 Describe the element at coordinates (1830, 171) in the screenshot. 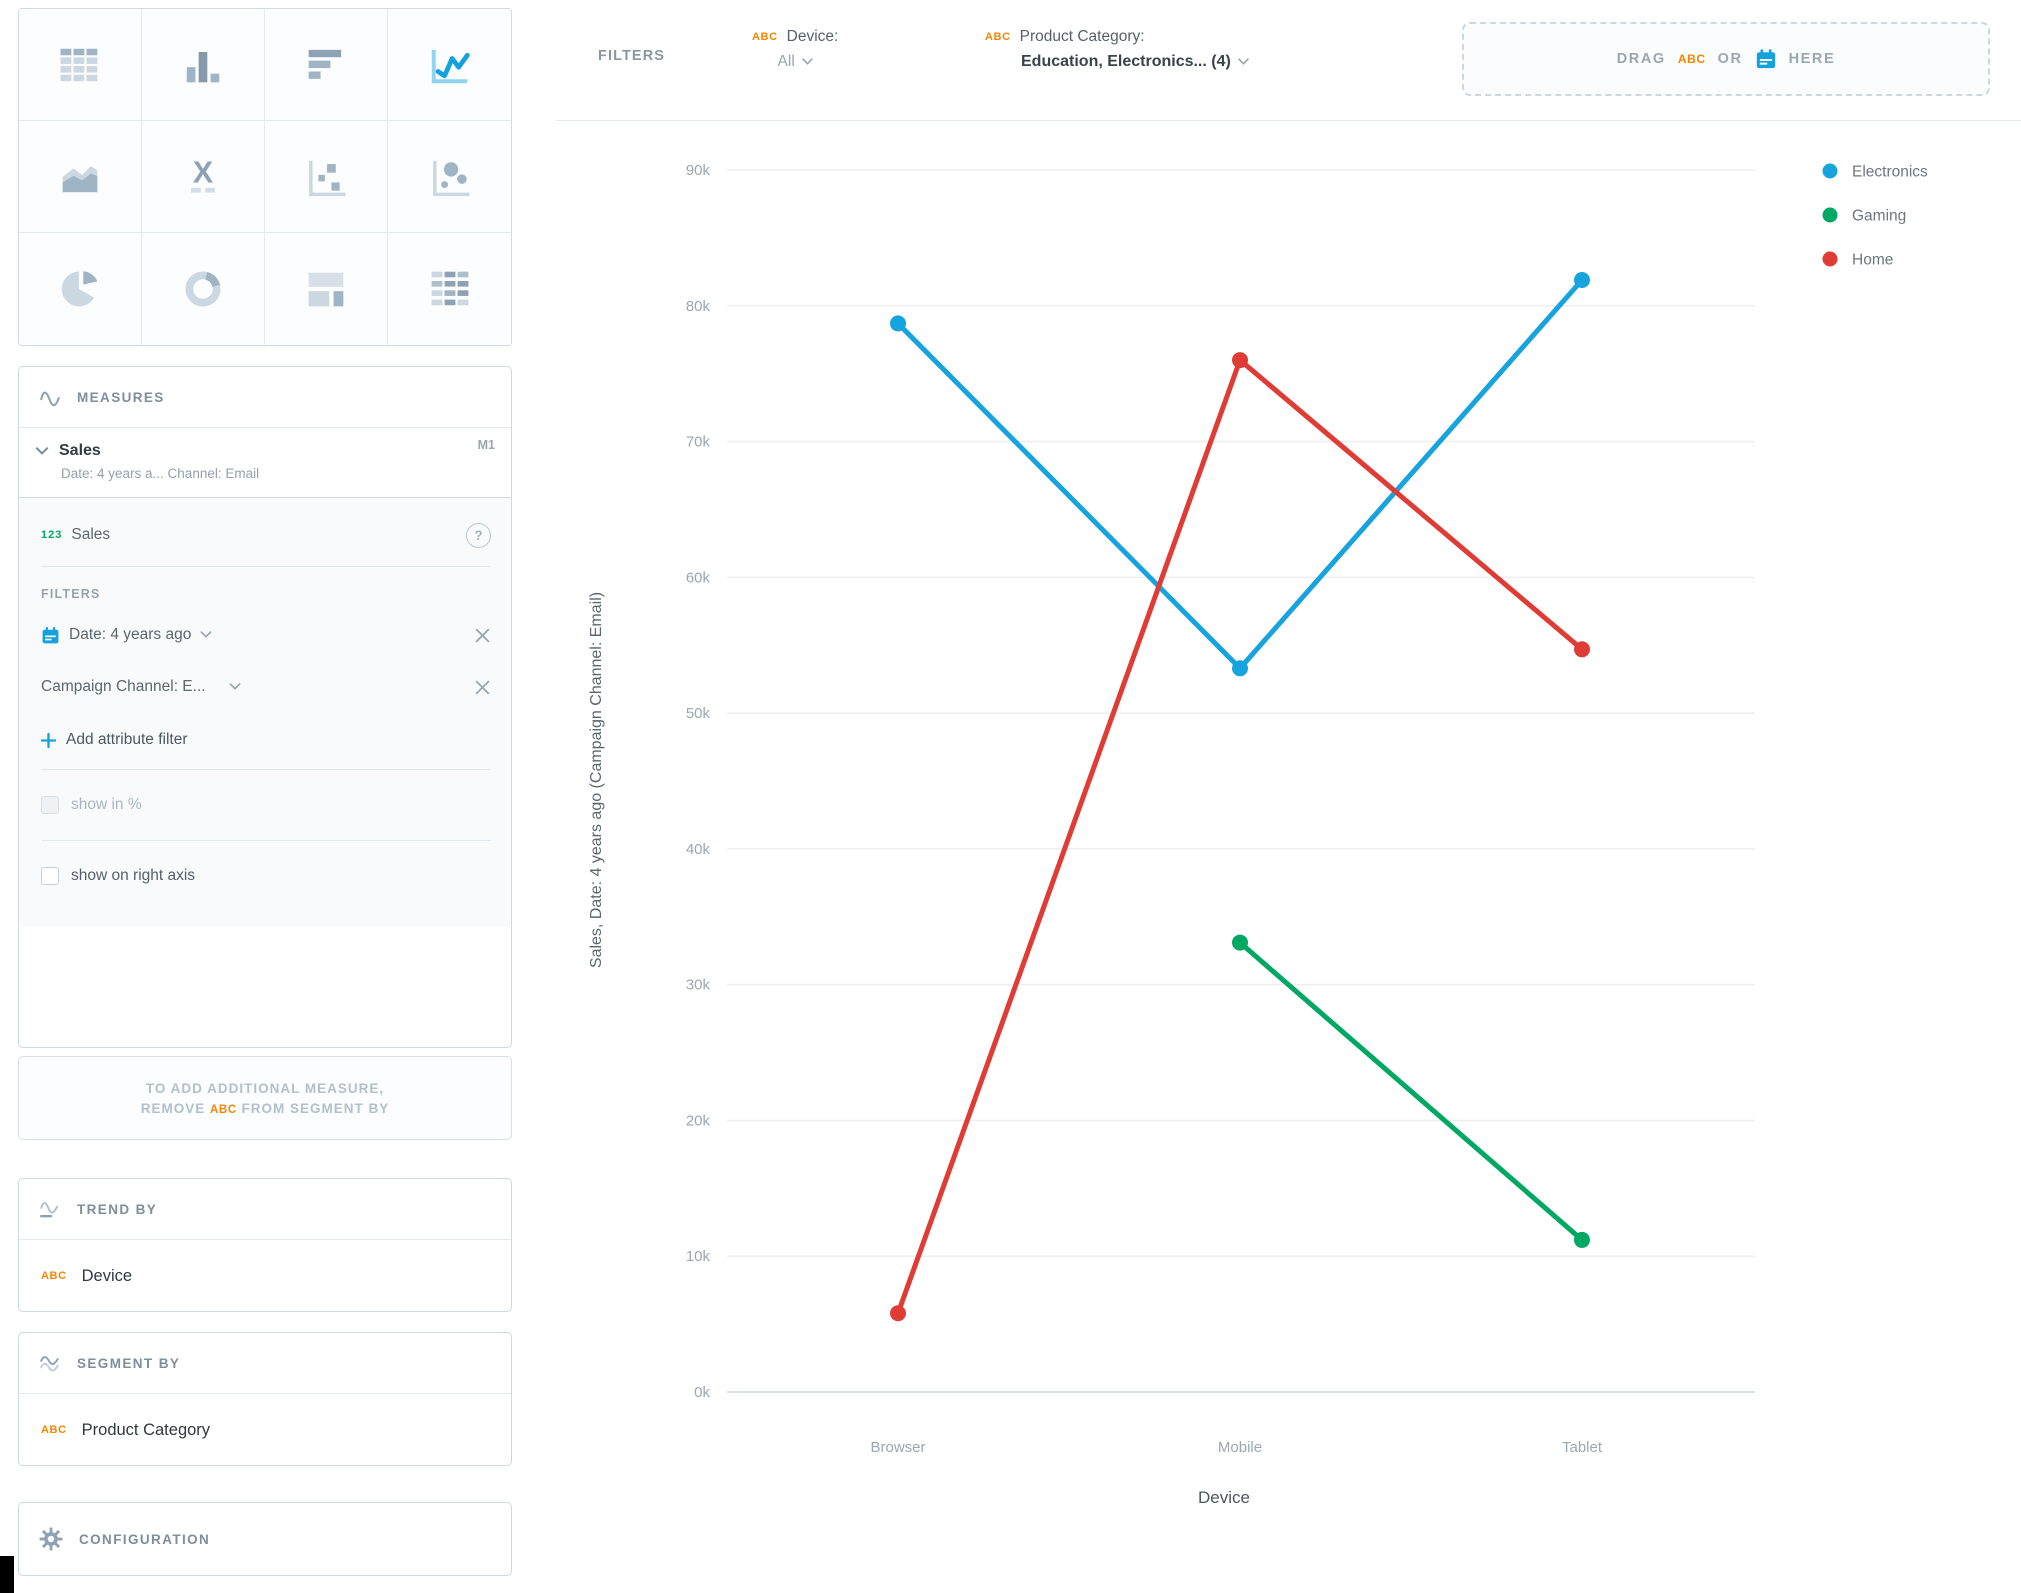

I see `legend-marker-electronics` at that location.